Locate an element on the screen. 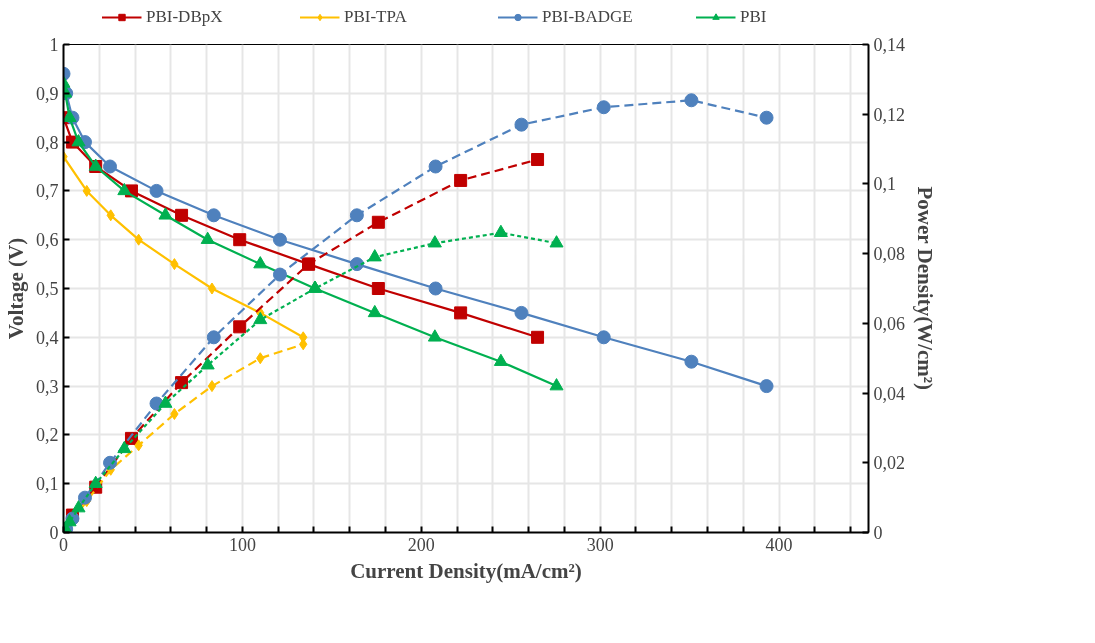 The width and height of the screenshot is (1095, 643). x-tick-label: 100 is located at coordinates (242, 544).